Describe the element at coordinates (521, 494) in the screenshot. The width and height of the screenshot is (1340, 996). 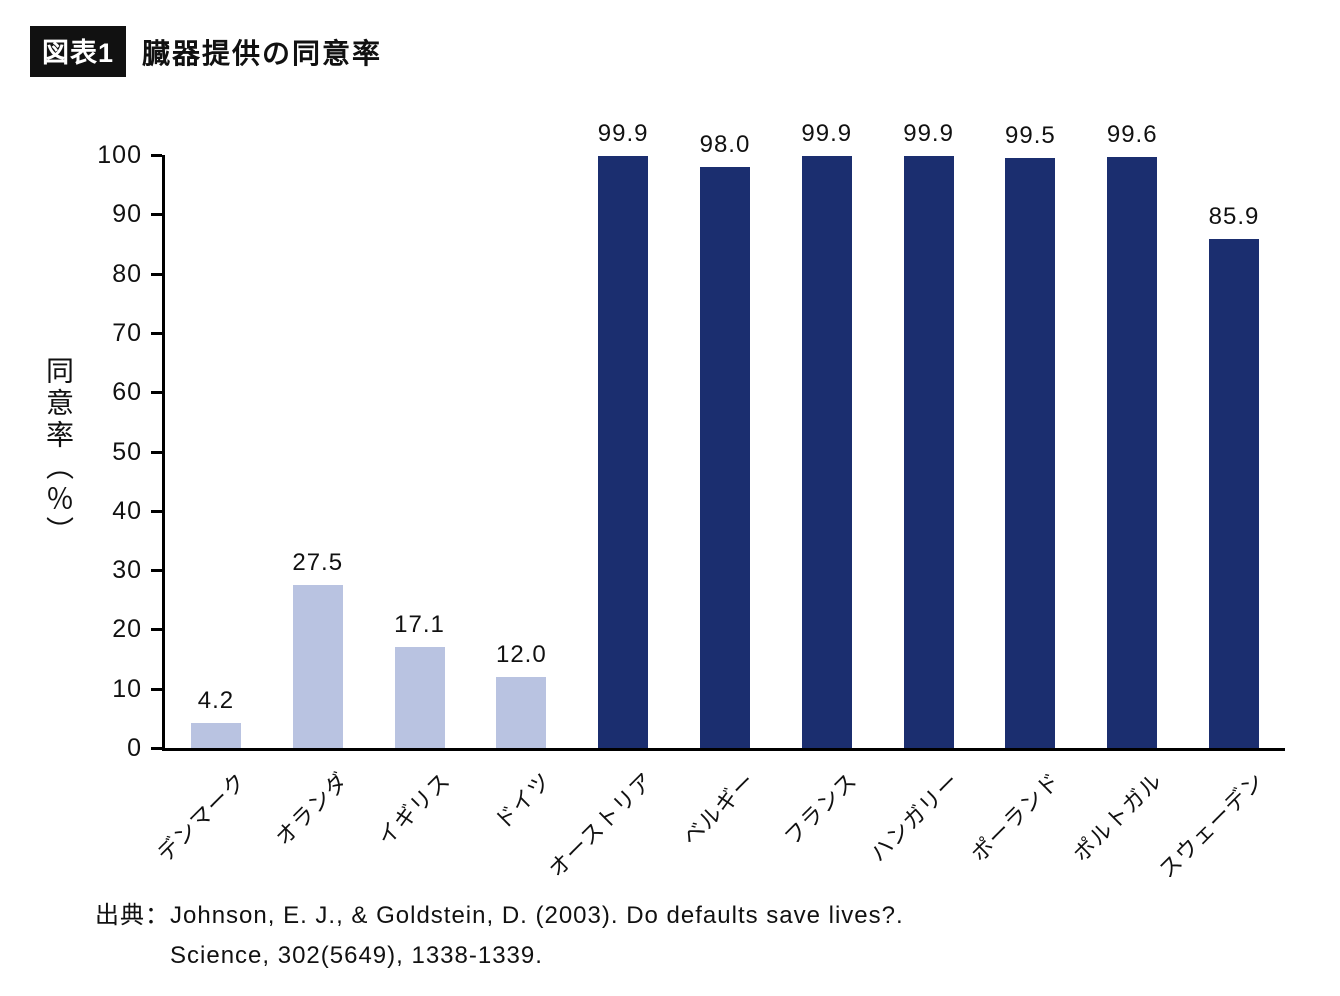
I see `bar-group: 12.0 ドイツ` at that location.